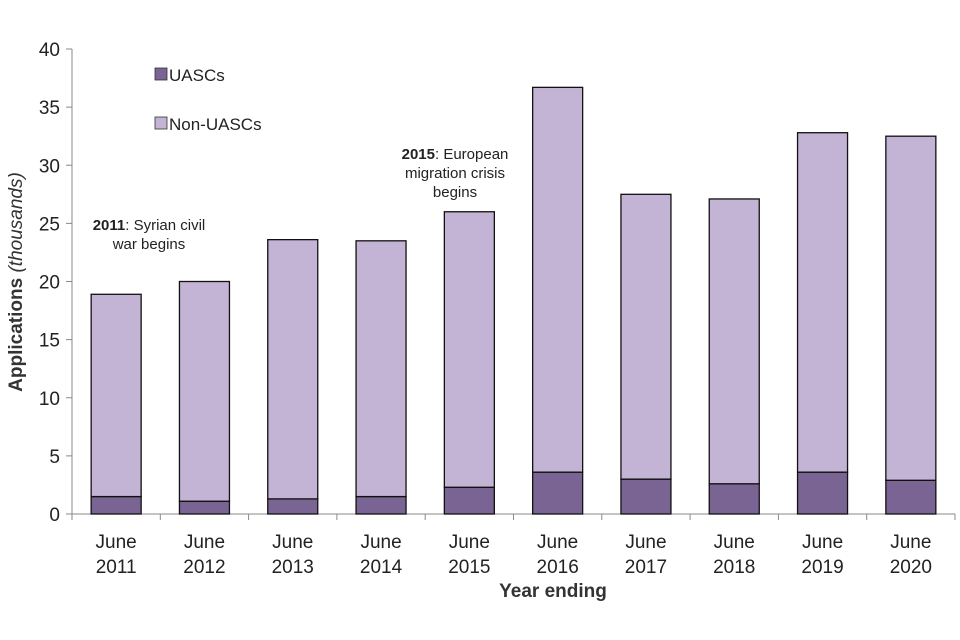 Image resolution: width=960 pixels, height=640 pixels. I want to click on legend-label-non-uascs: Non-UASCs, so click(215, 124).